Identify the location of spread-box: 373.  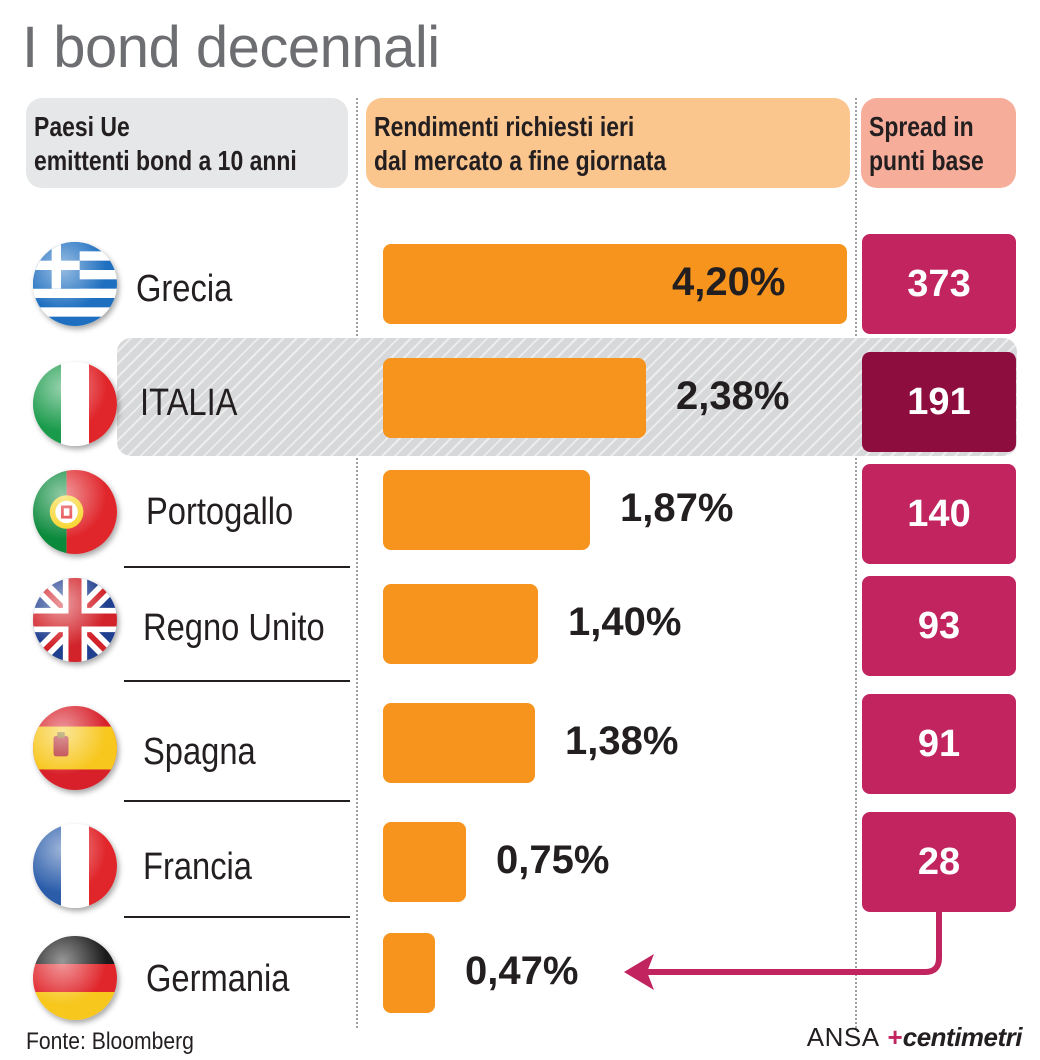
(939, 284).